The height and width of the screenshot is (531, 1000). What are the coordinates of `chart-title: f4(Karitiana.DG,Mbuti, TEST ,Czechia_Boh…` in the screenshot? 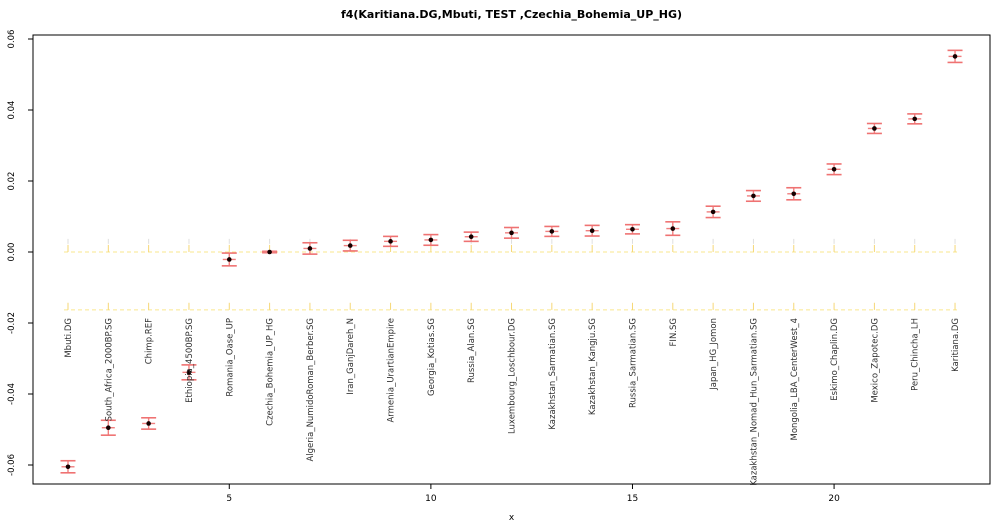 It's located at (511, 14).